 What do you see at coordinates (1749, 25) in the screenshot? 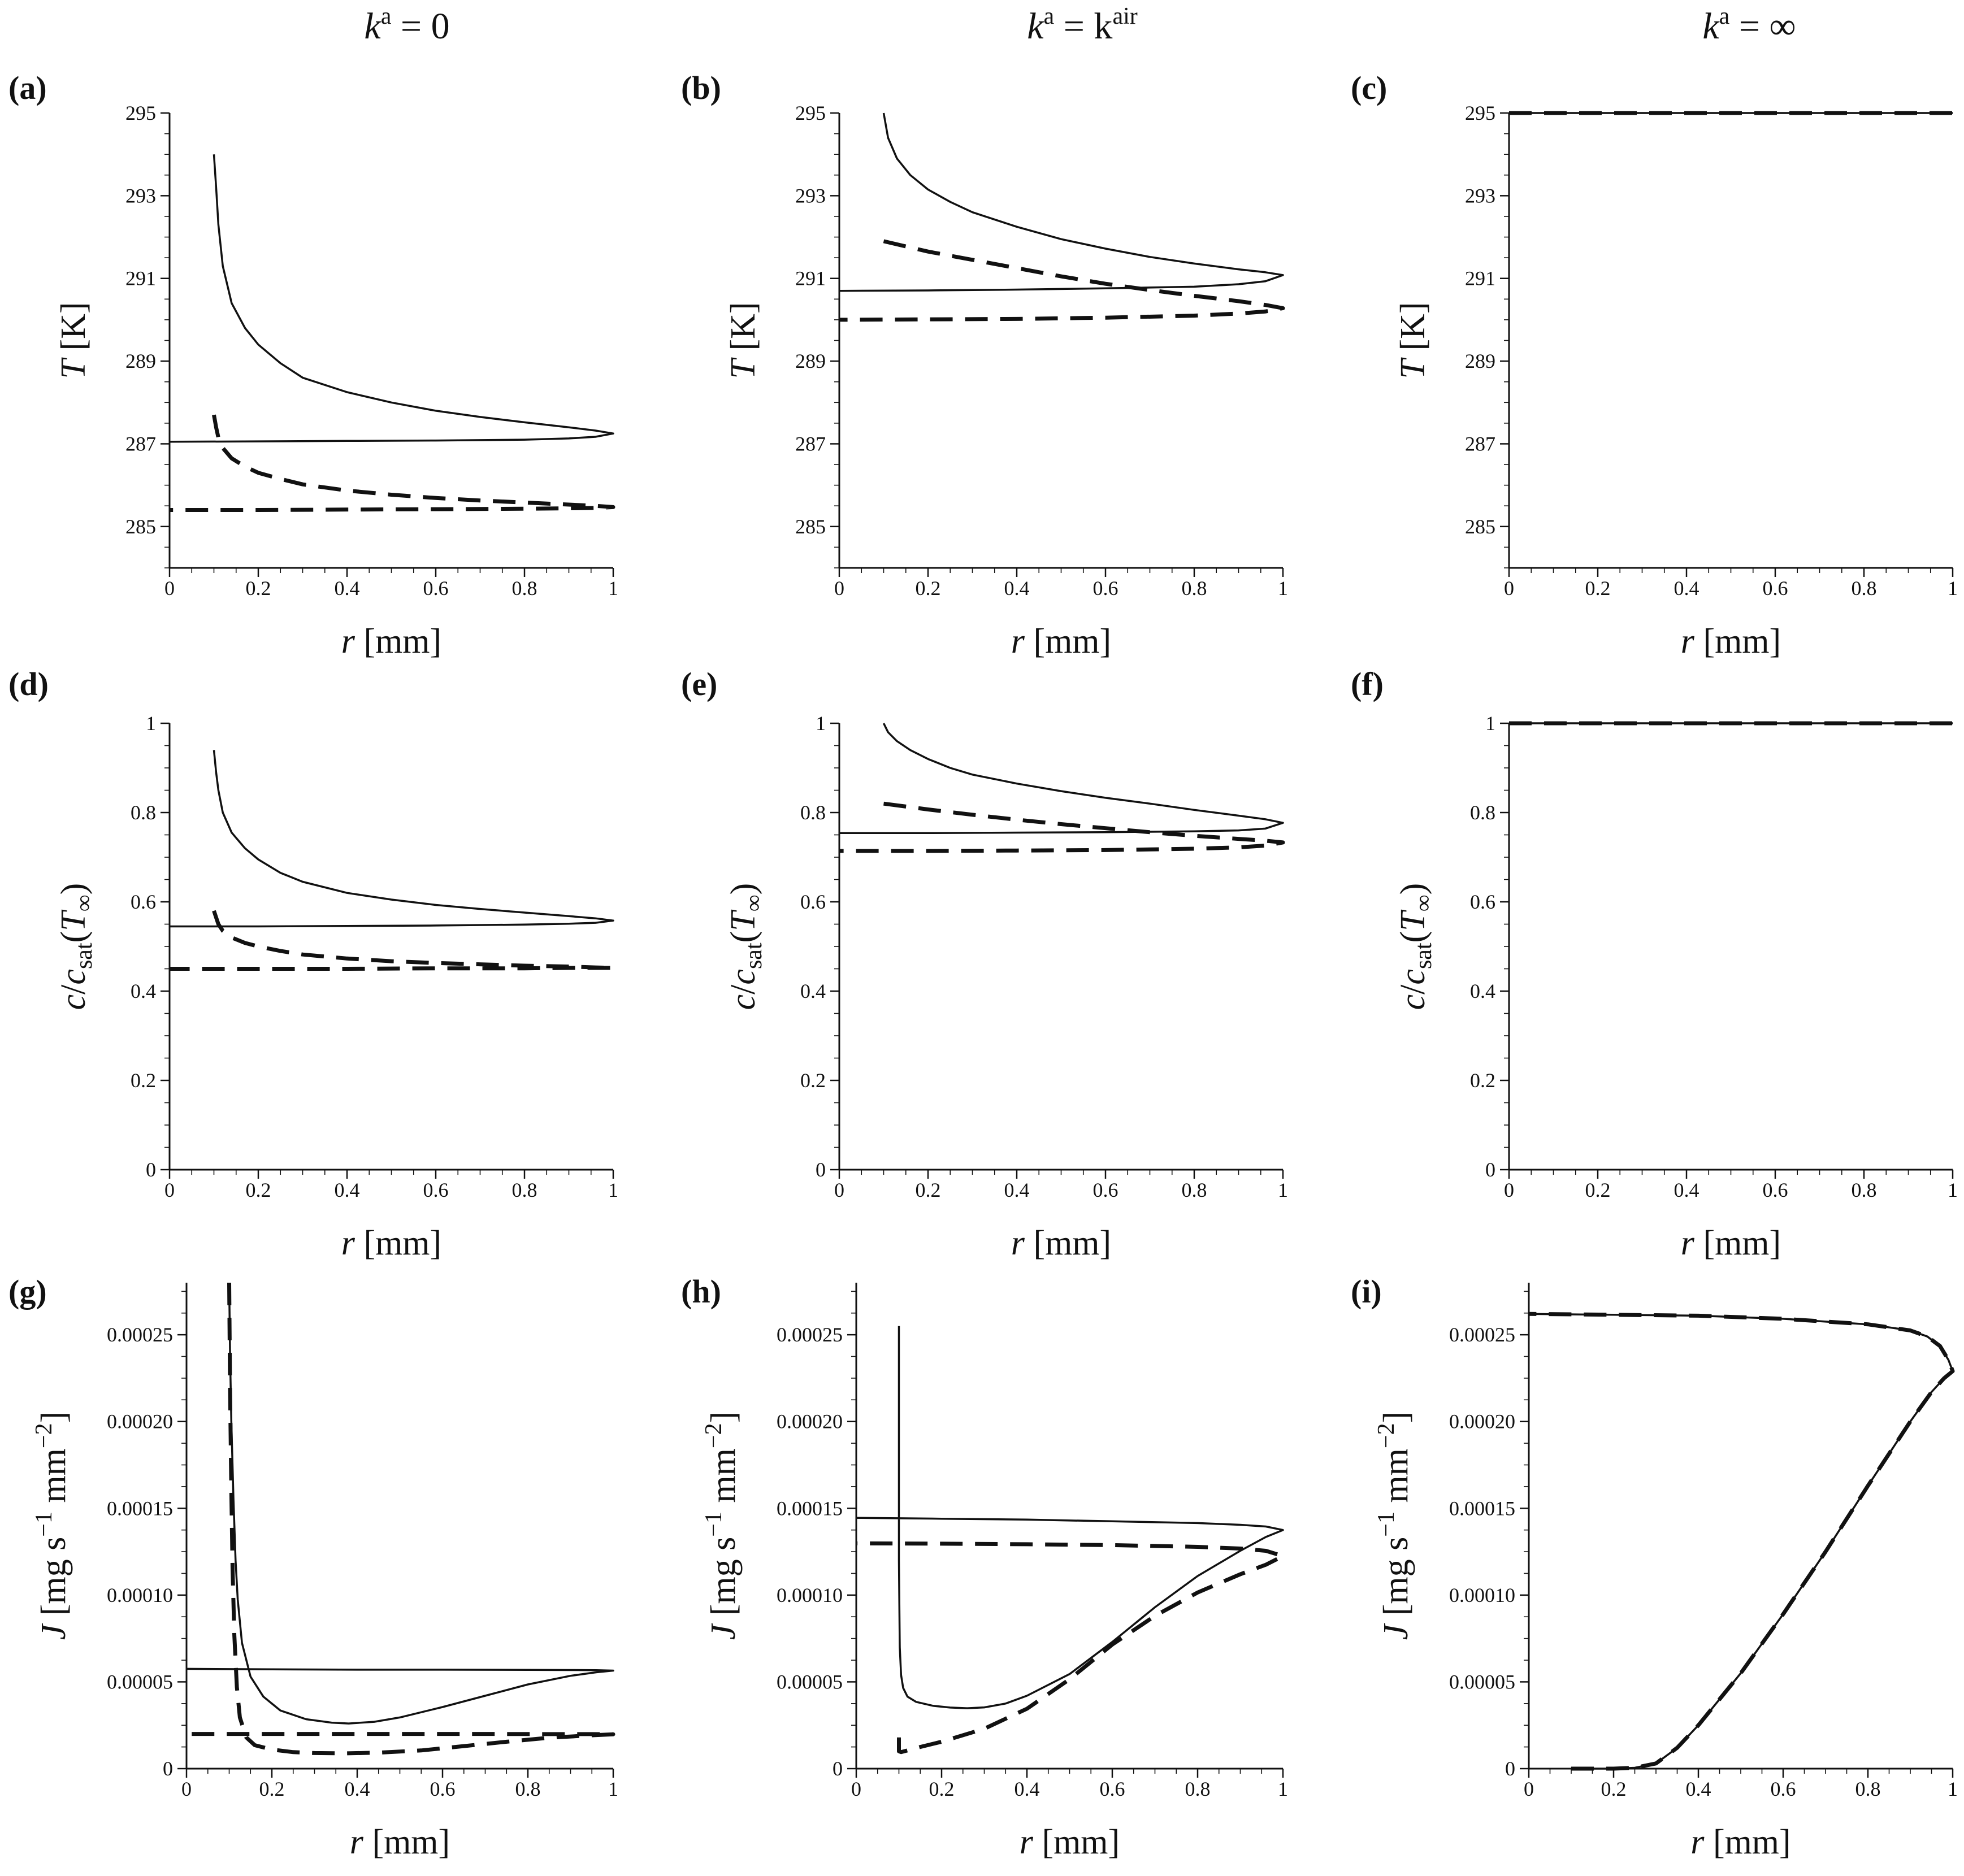
I see `column-title-2: ka = ∞` at bounding box center [1749, 25].